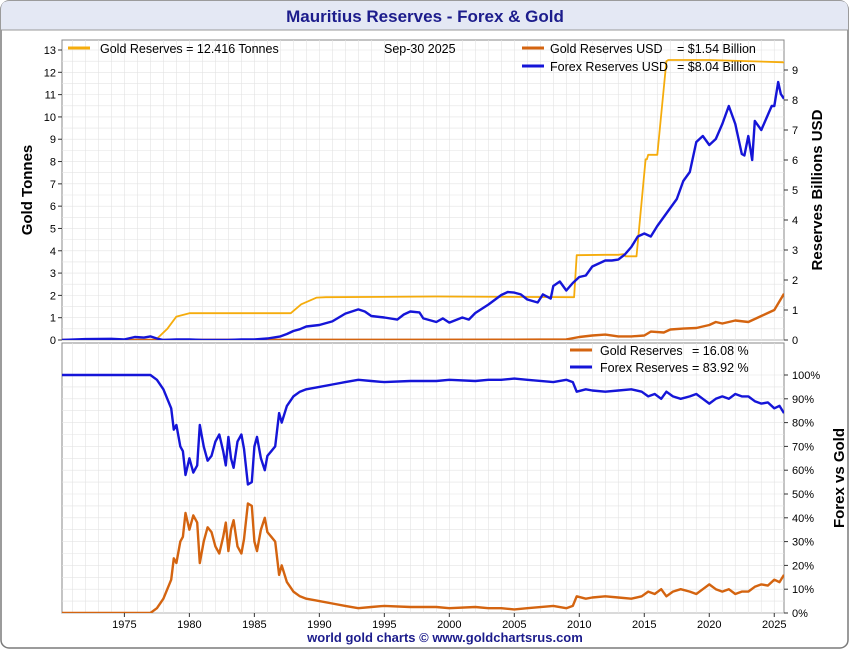 The height and width of the screenshot is (650, 850). What do you see at coordinates (53, 252) in the screenshot?
I see `left-tick-label: 4` at bounding box center [53, 252].